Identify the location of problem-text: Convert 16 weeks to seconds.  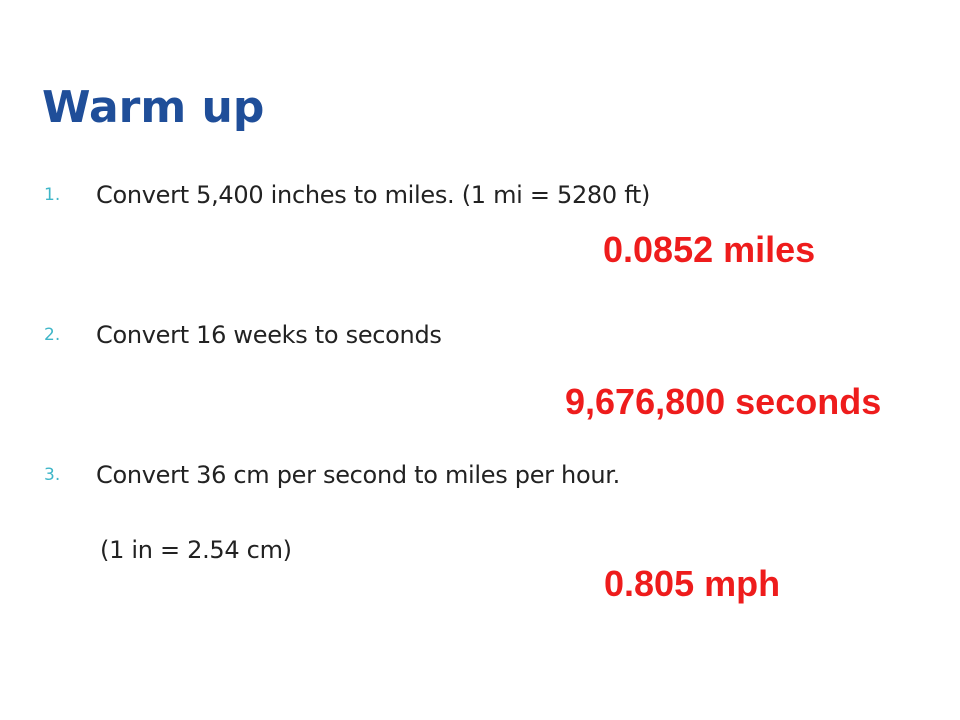
(269, 335).